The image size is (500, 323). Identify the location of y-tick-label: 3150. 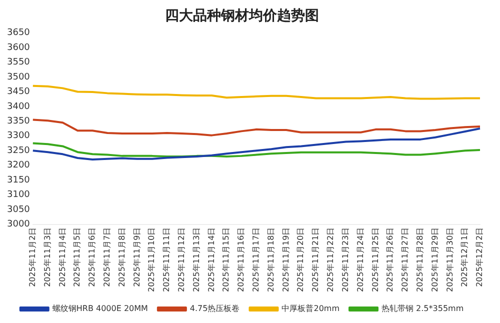
(18, 180).